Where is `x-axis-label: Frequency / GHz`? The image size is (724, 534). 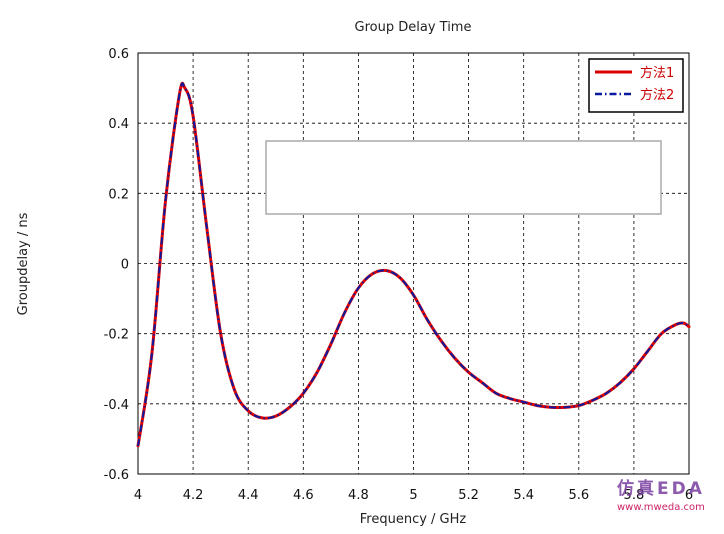
x-axis-label: Frequency / GHz is located at coordinates (413, 519).